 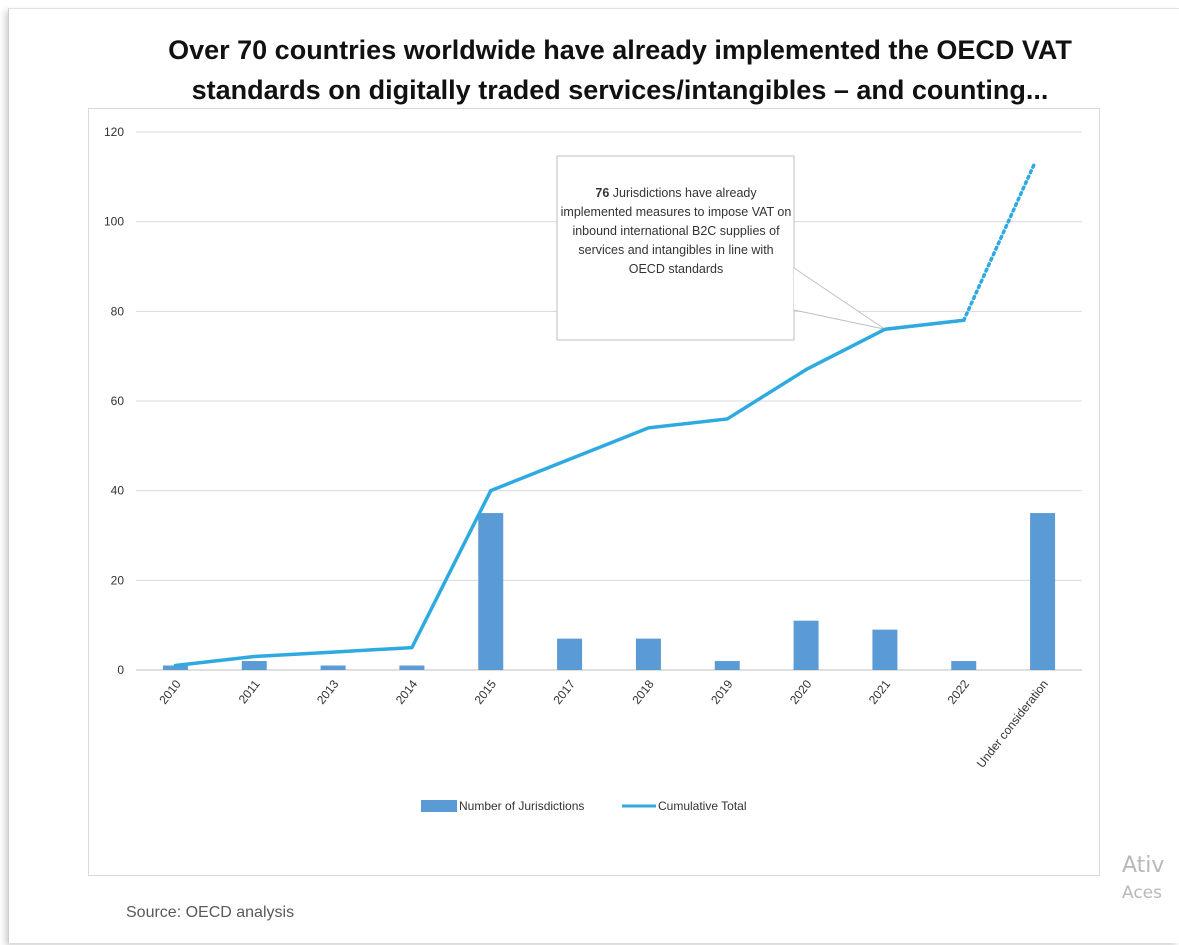 I want to click on legend-label-line: Cumulative Total, so click(x=702, y=806).